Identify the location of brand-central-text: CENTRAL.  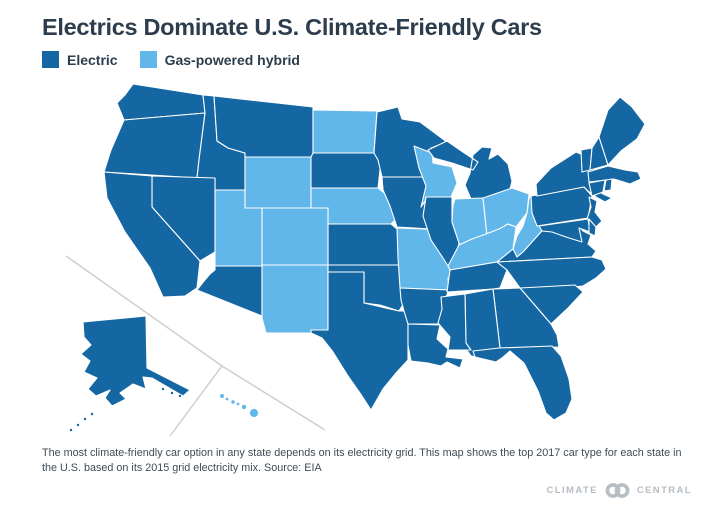
(664, 490).